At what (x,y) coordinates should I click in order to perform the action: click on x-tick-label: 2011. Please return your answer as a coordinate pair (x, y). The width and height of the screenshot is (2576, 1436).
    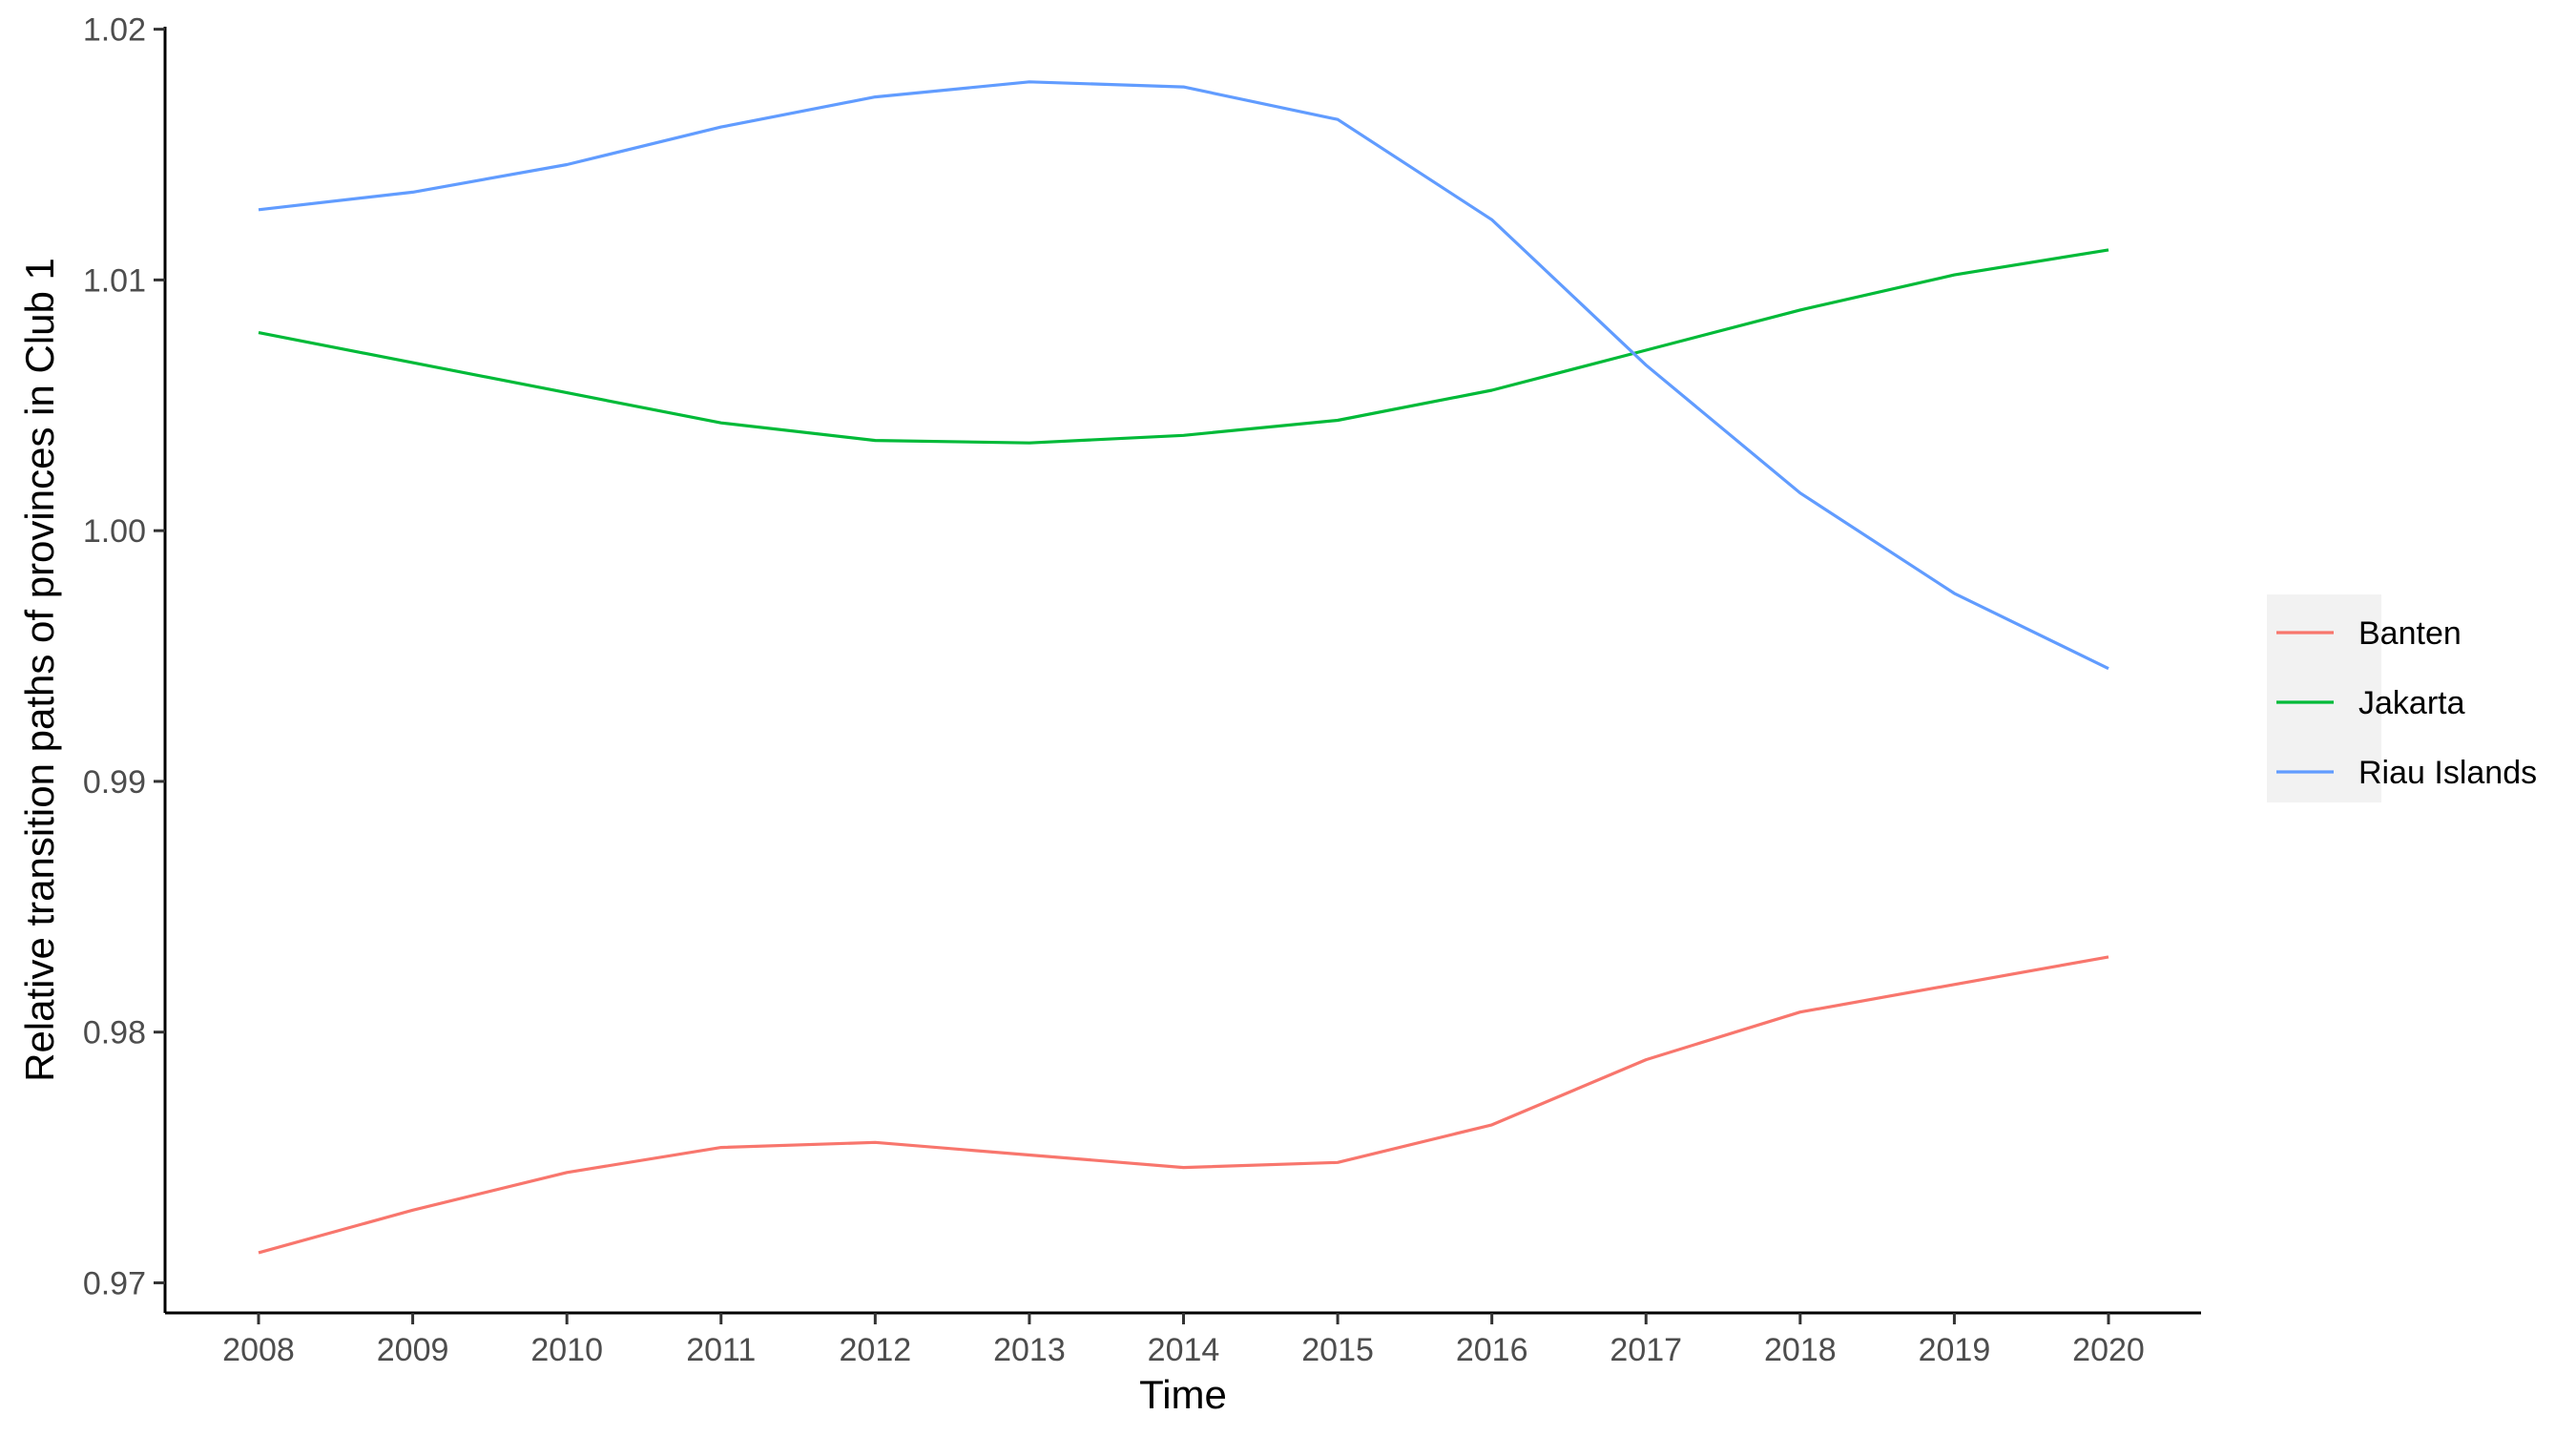
    Looking at the image, I should click on (721, 1350).